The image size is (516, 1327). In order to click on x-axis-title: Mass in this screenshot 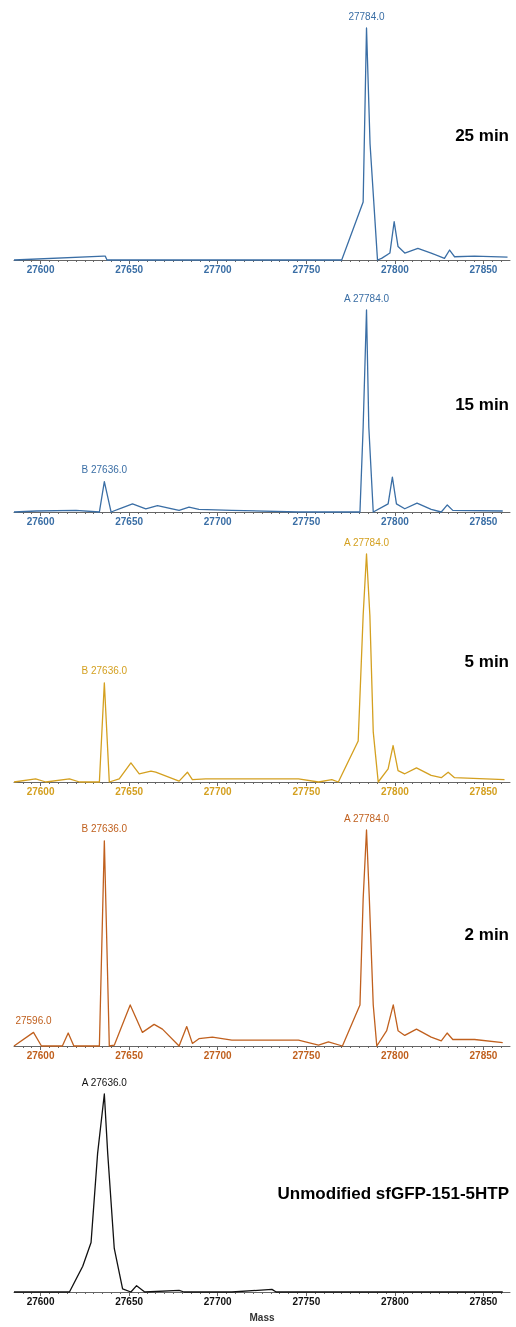, I will do `click(262, 1317)`.